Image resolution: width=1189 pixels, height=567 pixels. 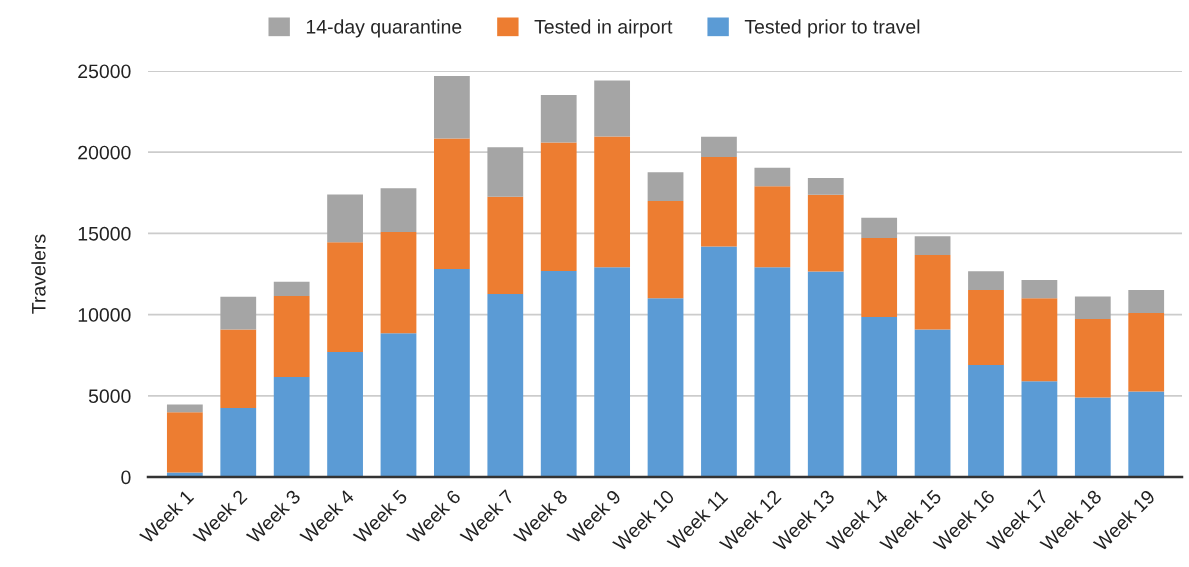 What do you see at coordinates (832, 28) in the screenshot?
I see `legend-label: Tested prior to travel` at bounding box center [832, 28].